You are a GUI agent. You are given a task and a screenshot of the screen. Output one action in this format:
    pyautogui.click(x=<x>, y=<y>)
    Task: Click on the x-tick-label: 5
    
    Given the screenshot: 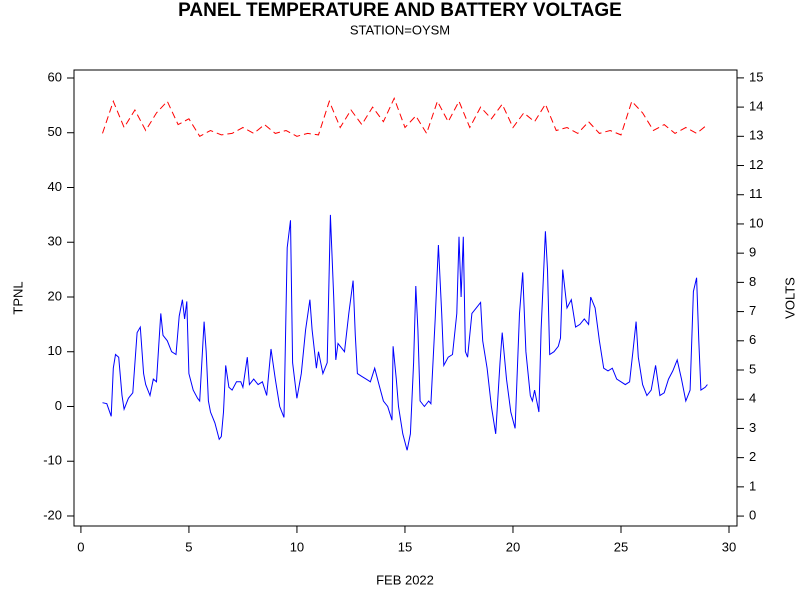 What is the action you would take?
    pyautogui.click(x=188, y=546)
    